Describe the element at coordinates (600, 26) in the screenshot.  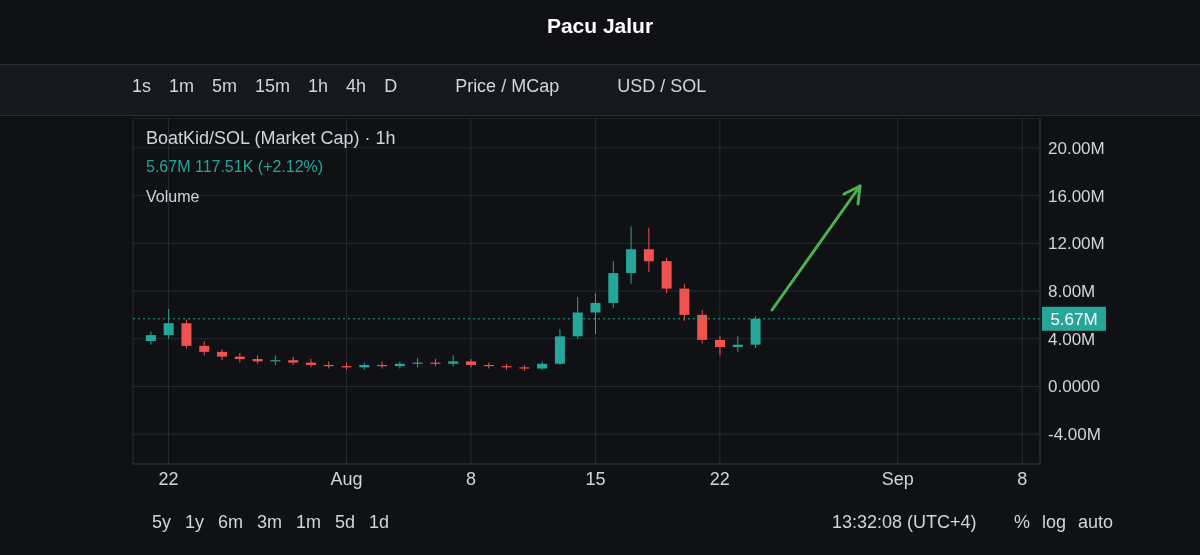
I see `chart-title: Pacu Jalur` at that location.